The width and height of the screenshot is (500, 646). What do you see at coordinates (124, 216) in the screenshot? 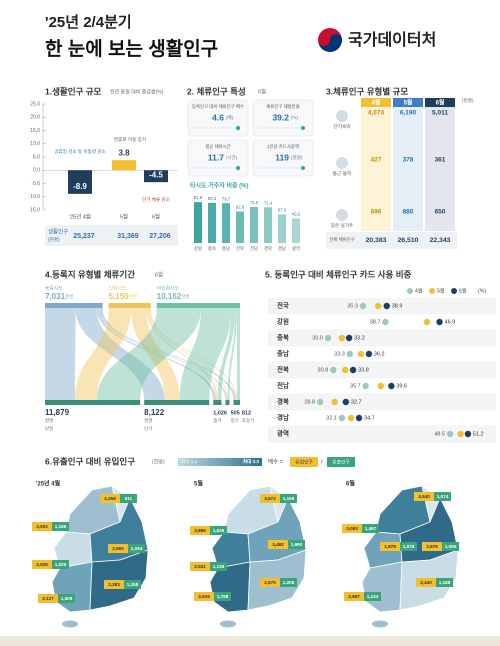
I see `x-tick-label: 5월` at bounding box center [124, 216].